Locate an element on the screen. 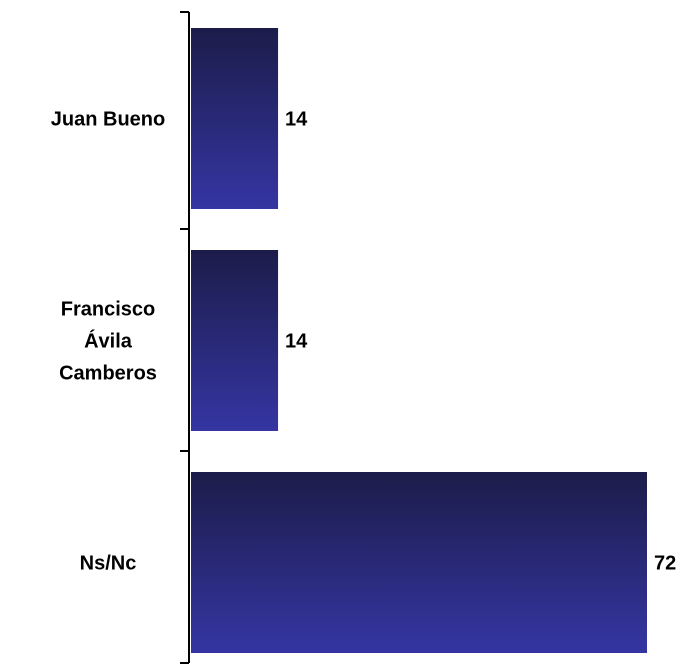  category-axis is located at coordinates (185, 337).